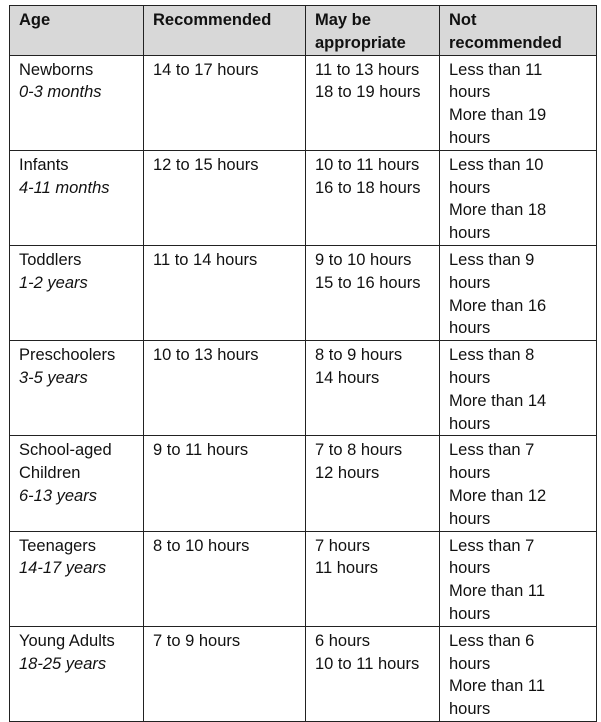  I want to click on header-may-be-appropriate: May be appropriate, so click(372, 30).